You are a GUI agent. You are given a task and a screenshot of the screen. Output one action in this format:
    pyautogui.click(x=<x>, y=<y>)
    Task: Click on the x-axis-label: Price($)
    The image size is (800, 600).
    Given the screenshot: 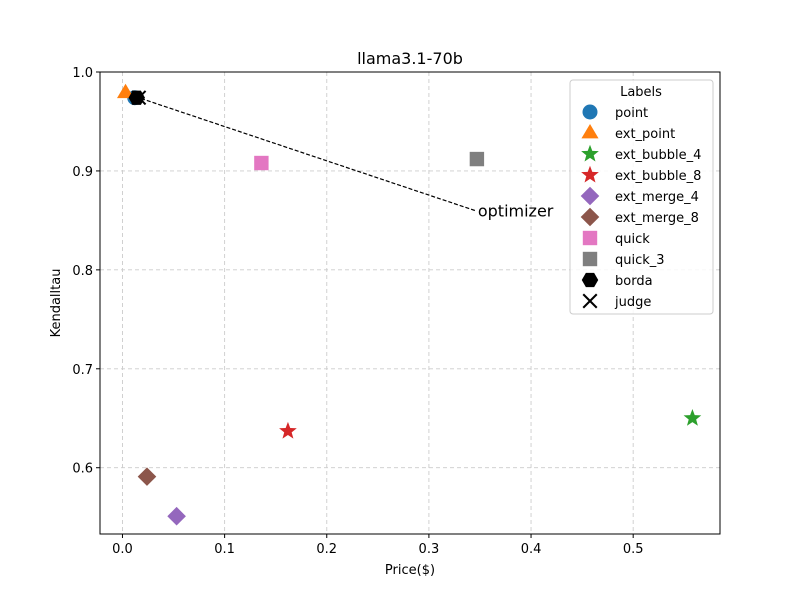 What is the action you would take?
    pyautogui.click(x=410, y=570)
    